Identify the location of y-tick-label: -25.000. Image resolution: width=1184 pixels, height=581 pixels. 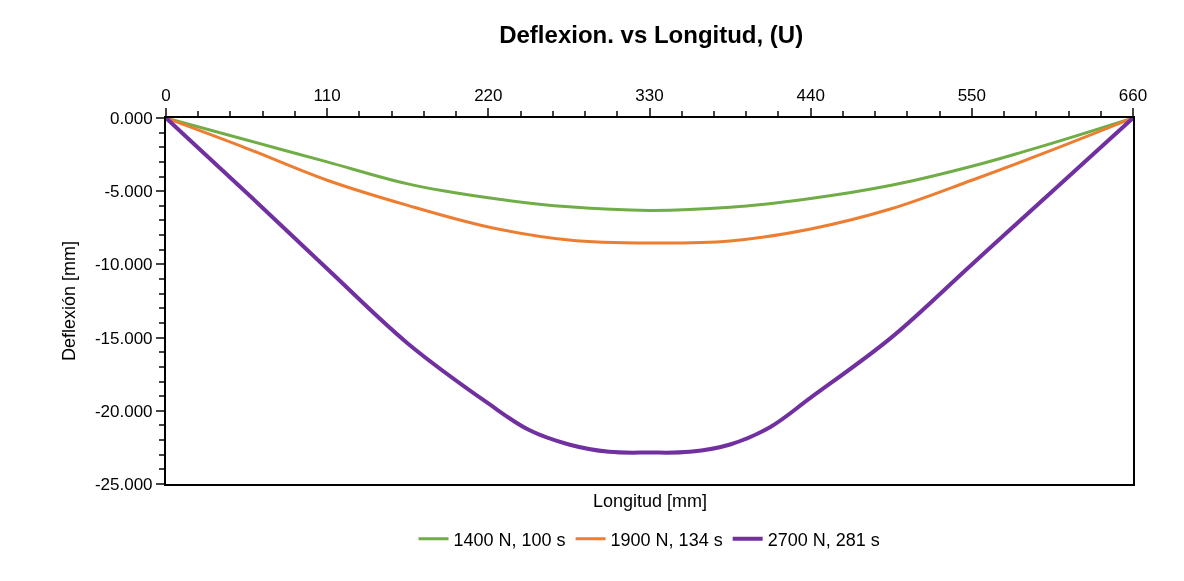
(123, 484).